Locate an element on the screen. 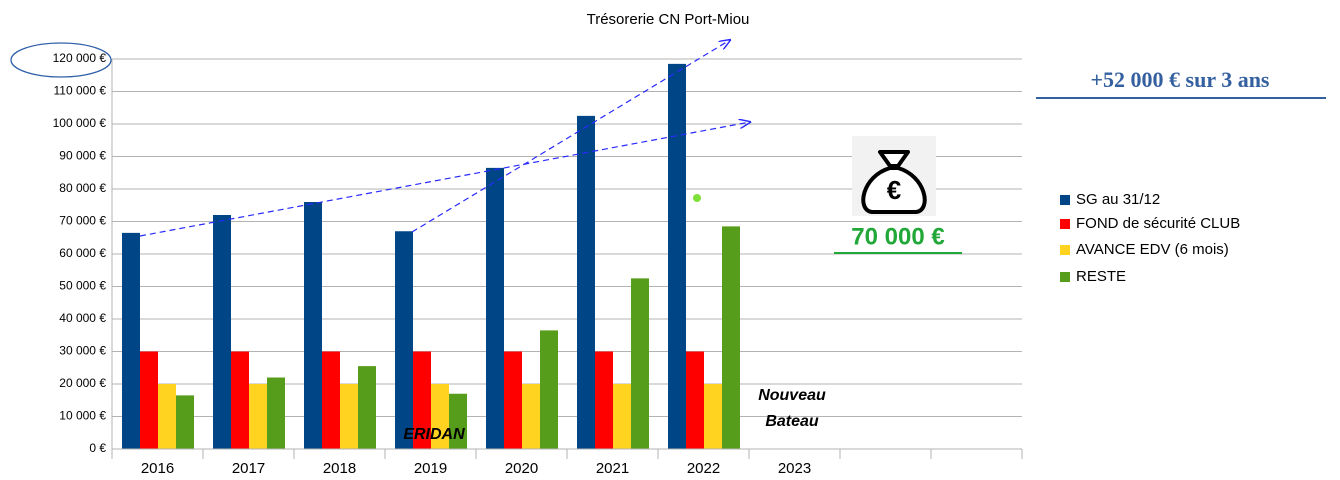 This screenshot has width=1340, height=480. y-tick-label: 110 000 € is located at coordinates (80, 91).